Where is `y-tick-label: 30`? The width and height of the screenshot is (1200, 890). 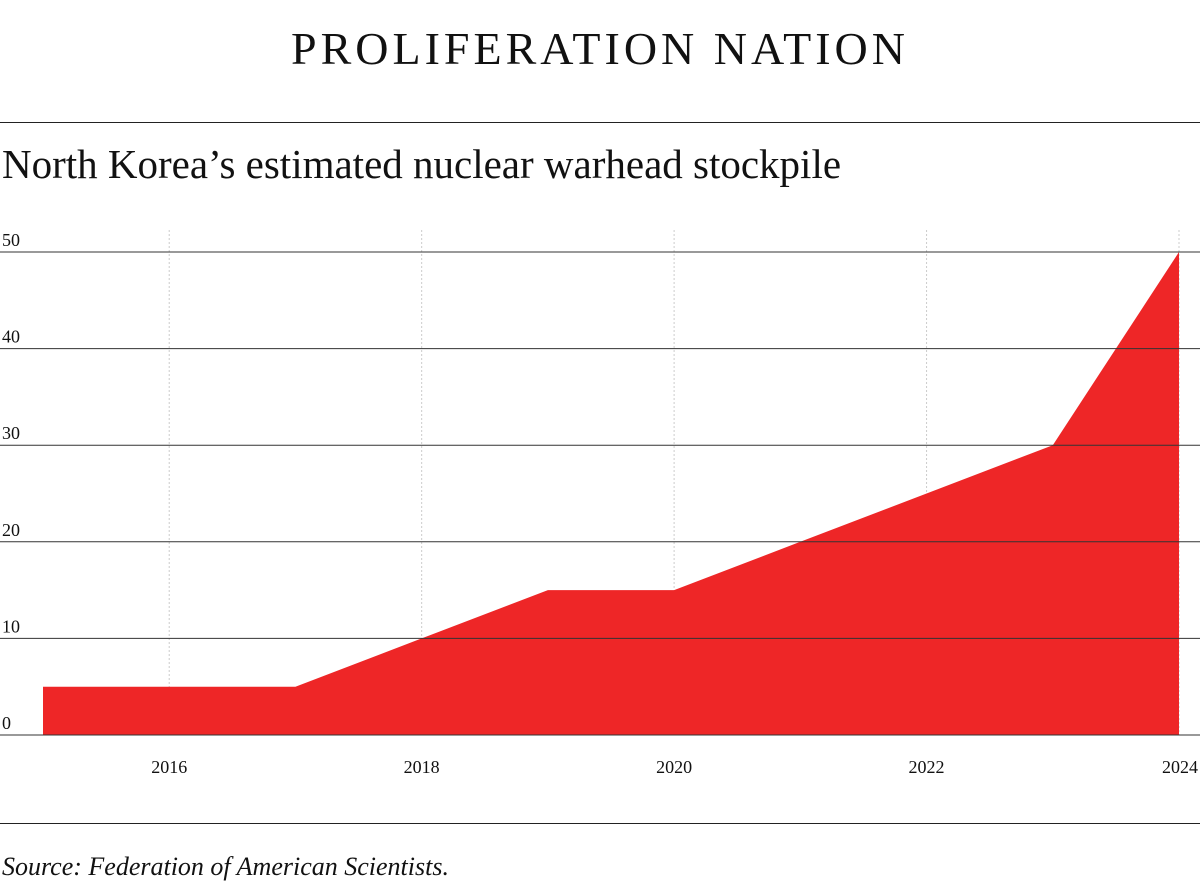 y-tick-label: 30 is located at coordinates (11, 433).